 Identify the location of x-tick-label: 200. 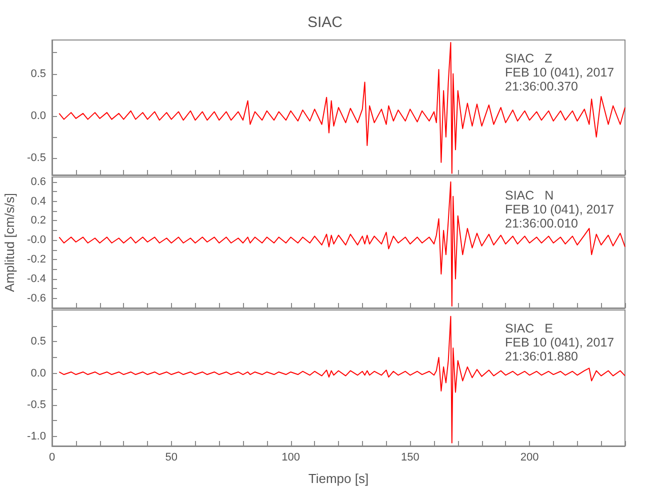
(529, 458).